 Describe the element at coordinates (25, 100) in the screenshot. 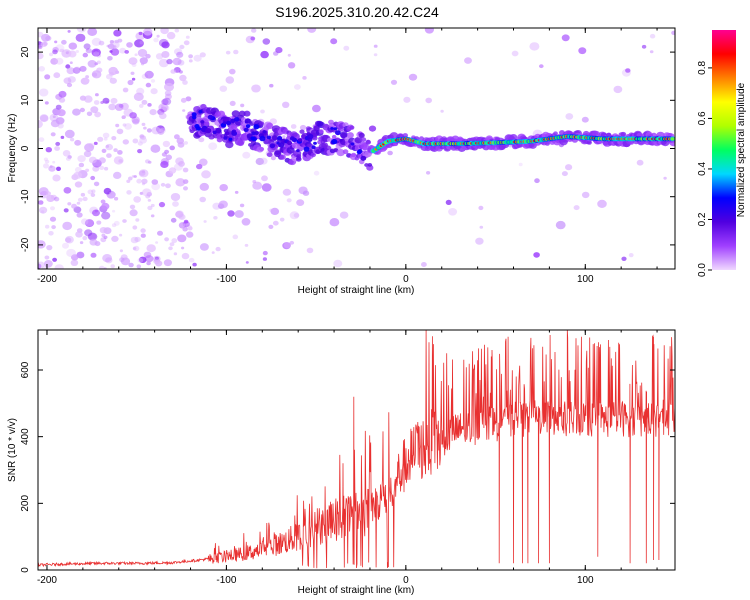

I see `spectrogram-y-tick-label: 10` at that location.